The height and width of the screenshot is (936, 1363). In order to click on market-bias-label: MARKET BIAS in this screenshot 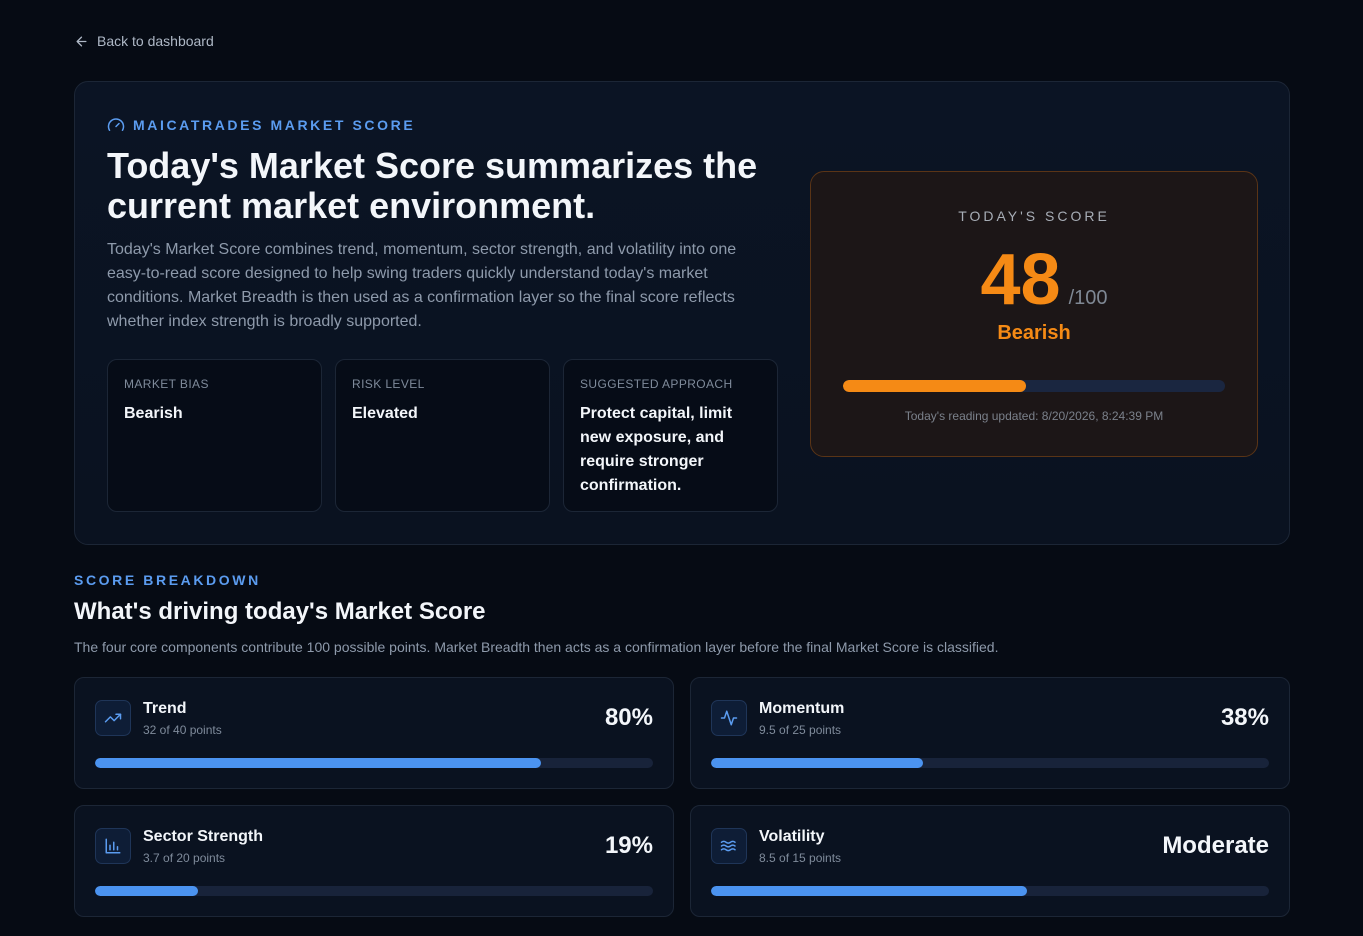, I will do `click(166, 384)`.